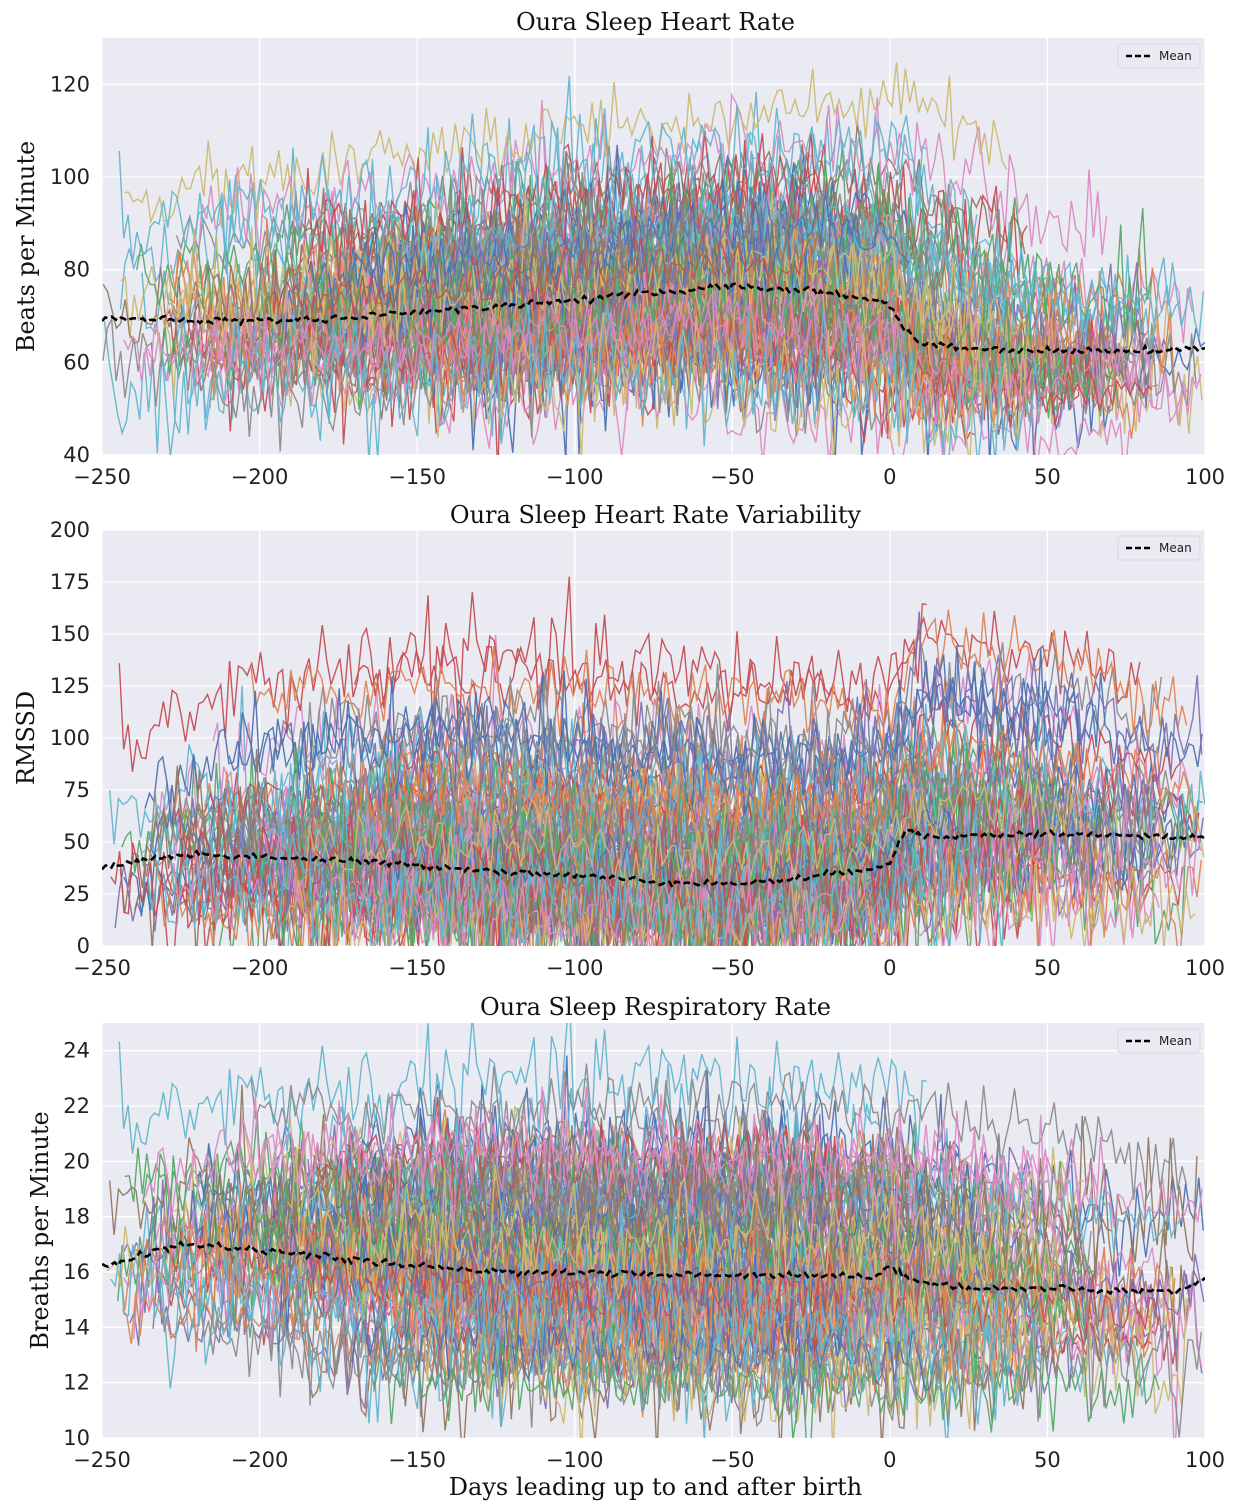 The height and width of the screenshot is (1505, 1237). I want to click on y-tick-label: 10, so click(76, 1438).